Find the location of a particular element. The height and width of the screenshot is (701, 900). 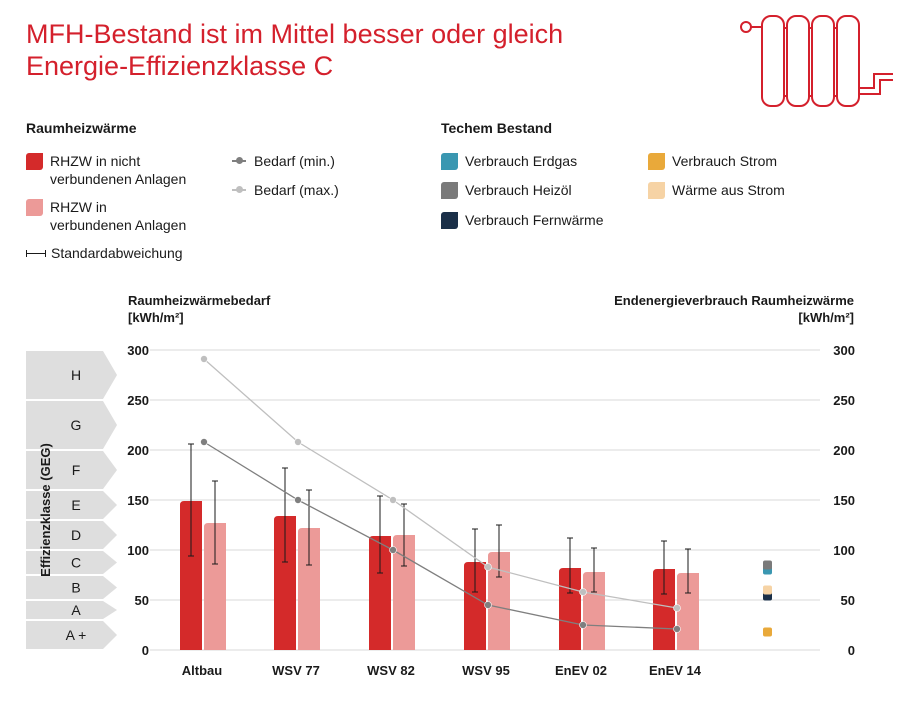

line-bedarf-min is located at coordinates (440, 535).